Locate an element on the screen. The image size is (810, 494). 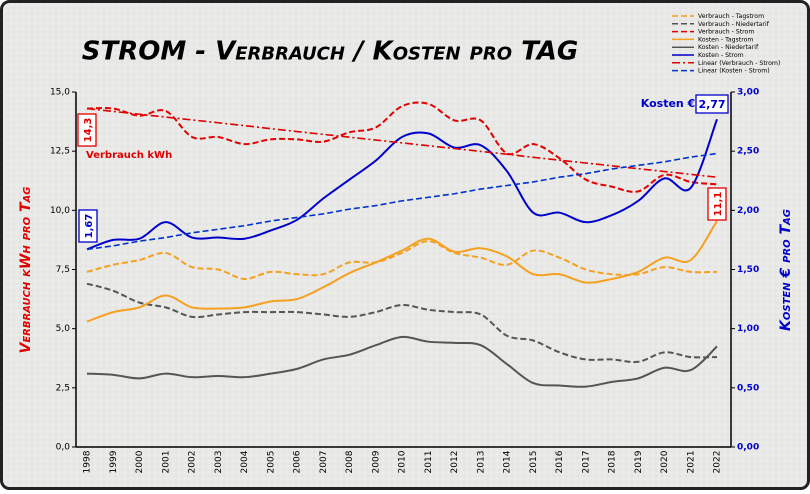
x-tick-label: 2021 is located at coordinates (691, 462).